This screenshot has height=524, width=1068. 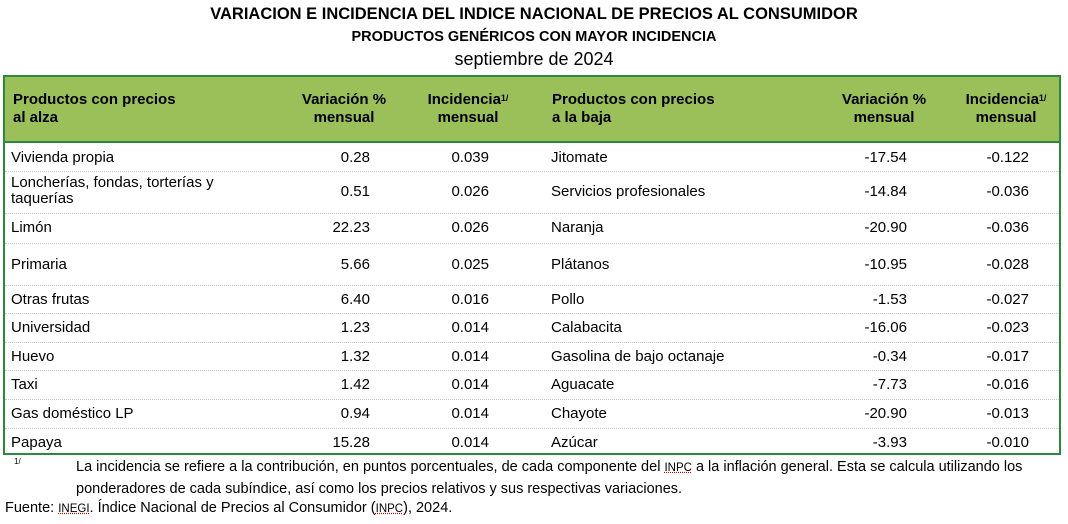 I want to click on header-down-products: Productos con precios a la baja, so click(x=633, y=108).